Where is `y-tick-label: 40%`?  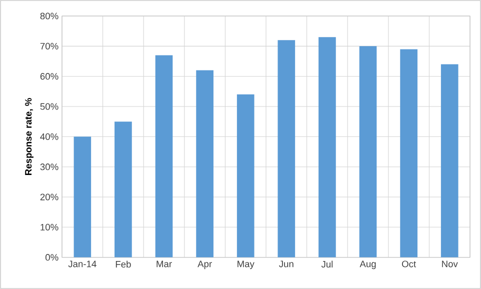 y-tick-label: 40% is located at coordinates (49, 136).